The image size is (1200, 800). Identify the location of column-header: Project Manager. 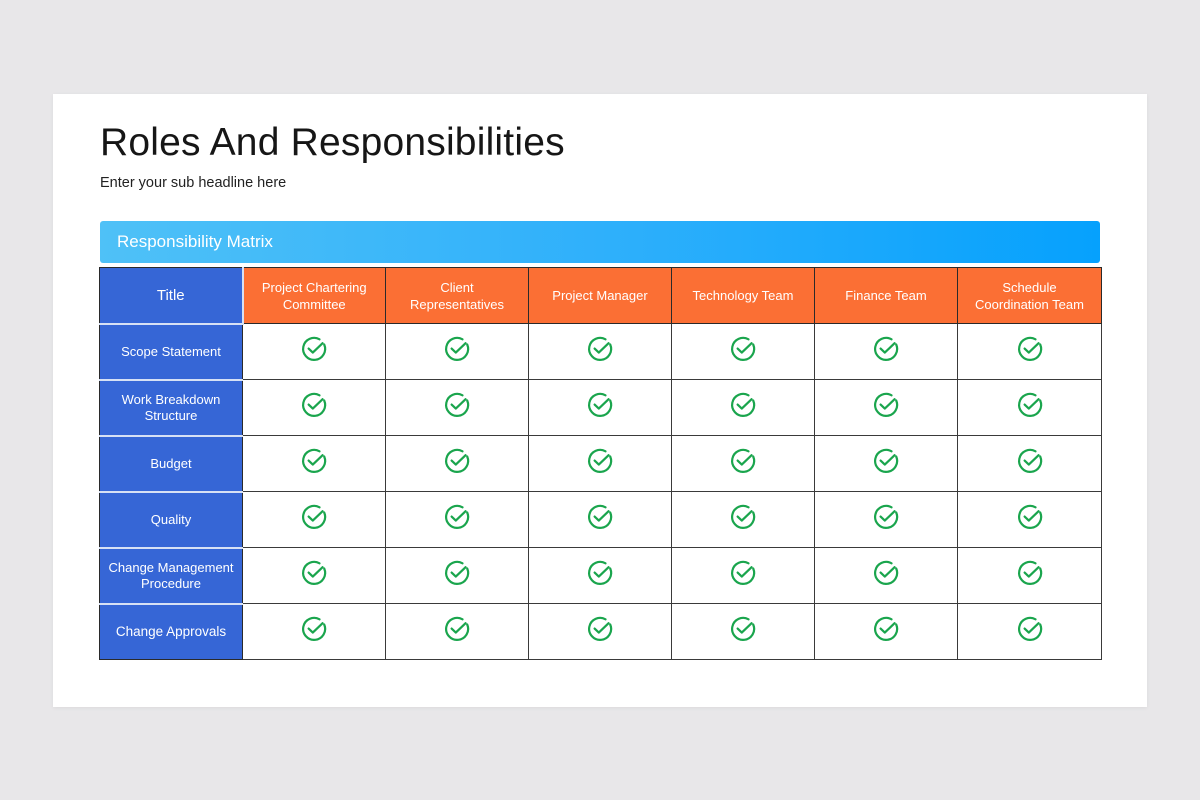
(600, 295).